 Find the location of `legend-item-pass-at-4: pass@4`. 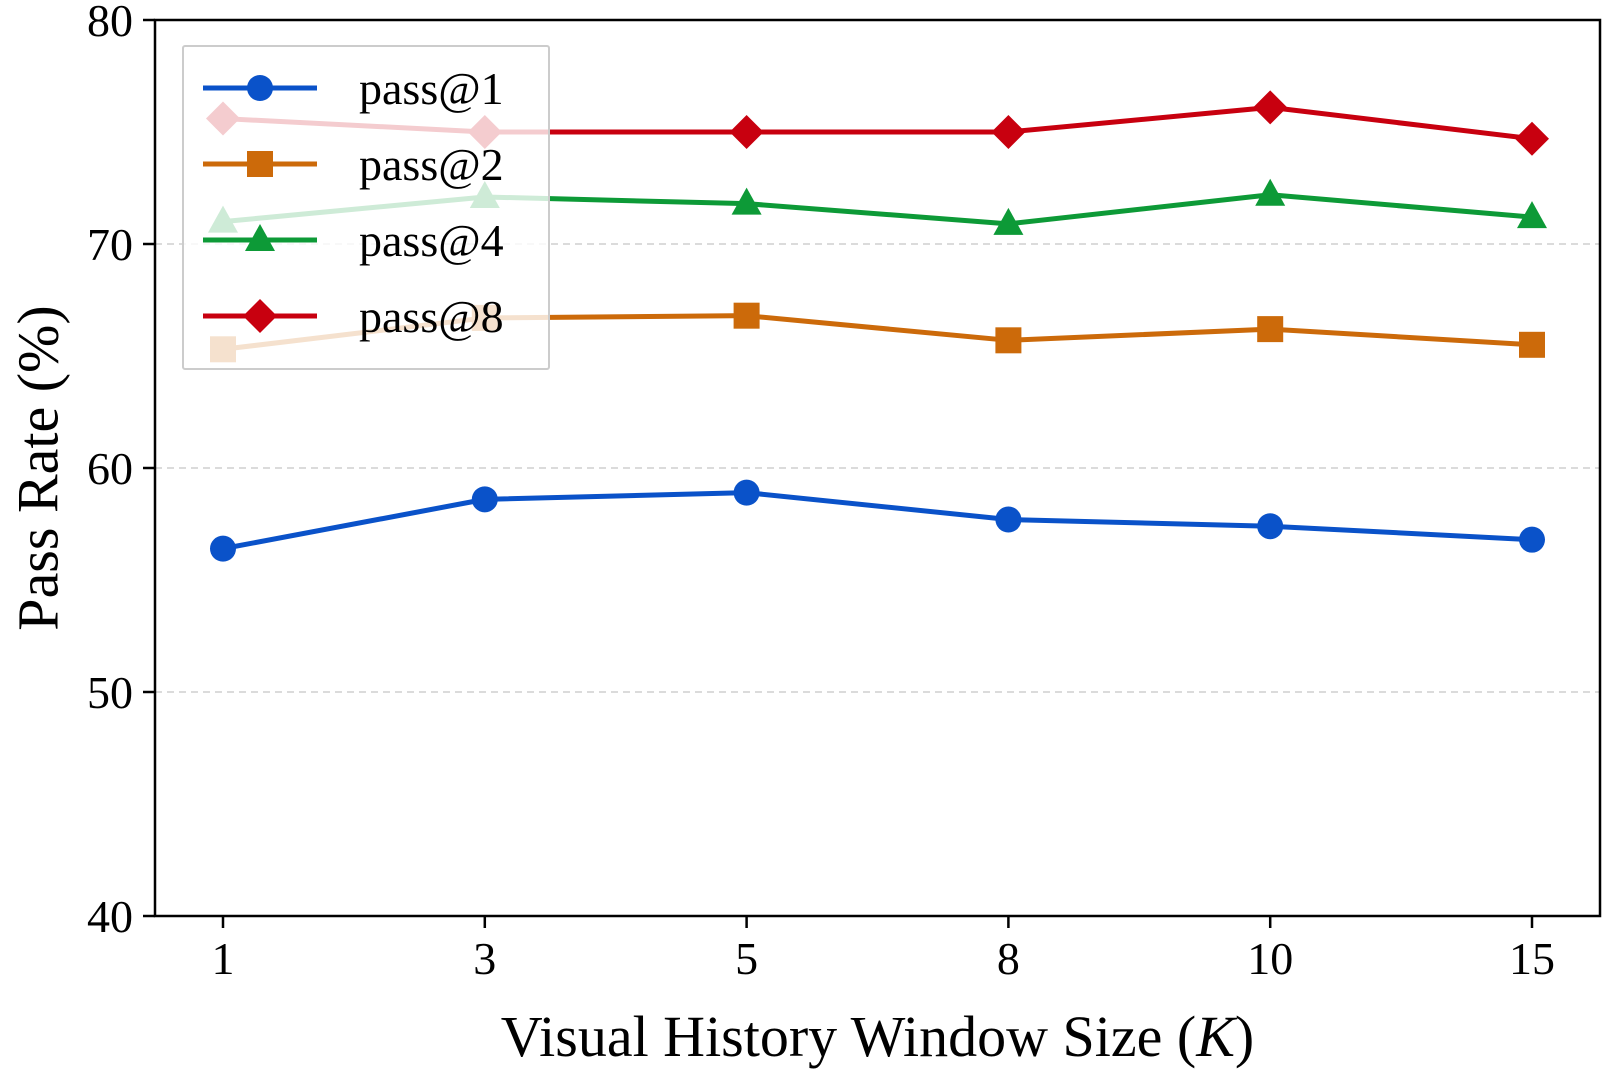

legend-item-pass-at-4: pass@4 is located at coordinates (353, 240).